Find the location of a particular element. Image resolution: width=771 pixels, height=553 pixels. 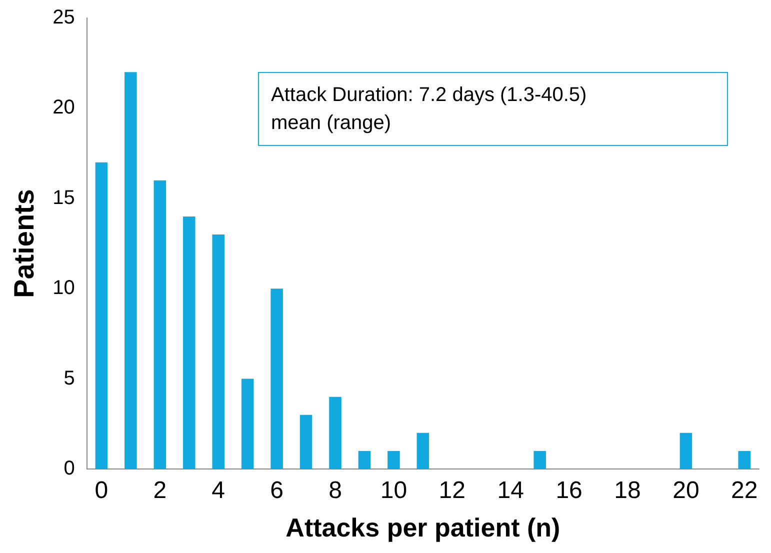

y-tick-label: 20 is located at coordinates (63, 107).